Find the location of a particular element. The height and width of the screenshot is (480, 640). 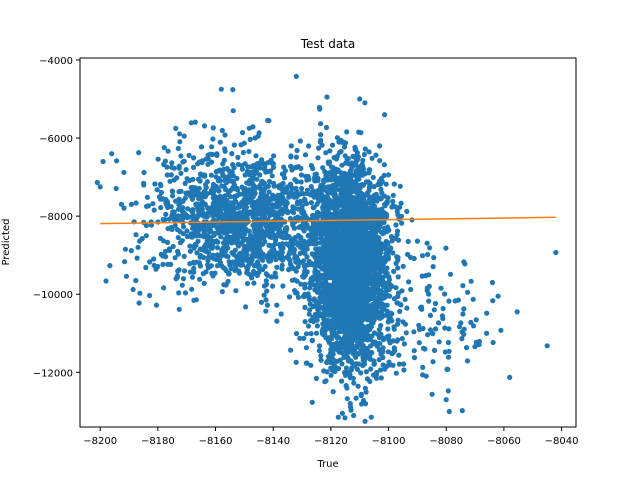

y-axis-label: Predicted is located at coordinates (6, 242).